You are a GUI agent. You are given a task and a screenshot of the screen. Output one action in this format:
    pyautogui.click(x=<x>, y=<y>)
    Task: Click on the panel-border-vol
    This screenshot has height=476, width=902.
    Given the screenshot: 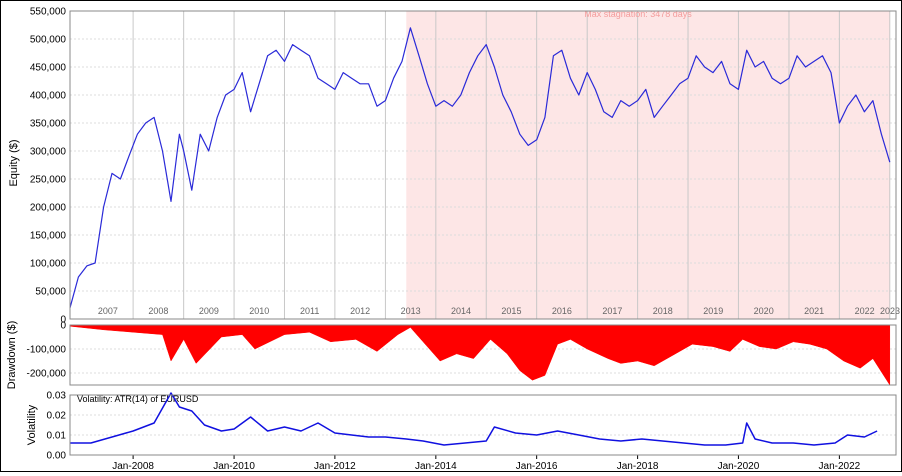 What is the action you would take?
    pyautogui.click(x=483, y=425)
    